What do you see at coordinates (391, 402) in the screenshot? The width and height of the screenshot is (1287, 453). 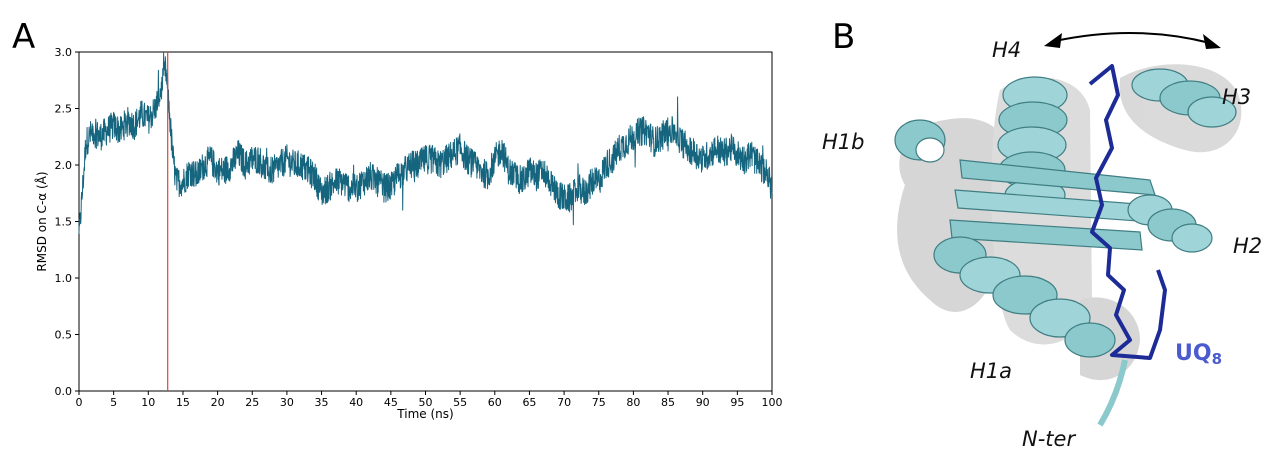 I see `x-tick-label: 45` at bounding box center [391, 402].